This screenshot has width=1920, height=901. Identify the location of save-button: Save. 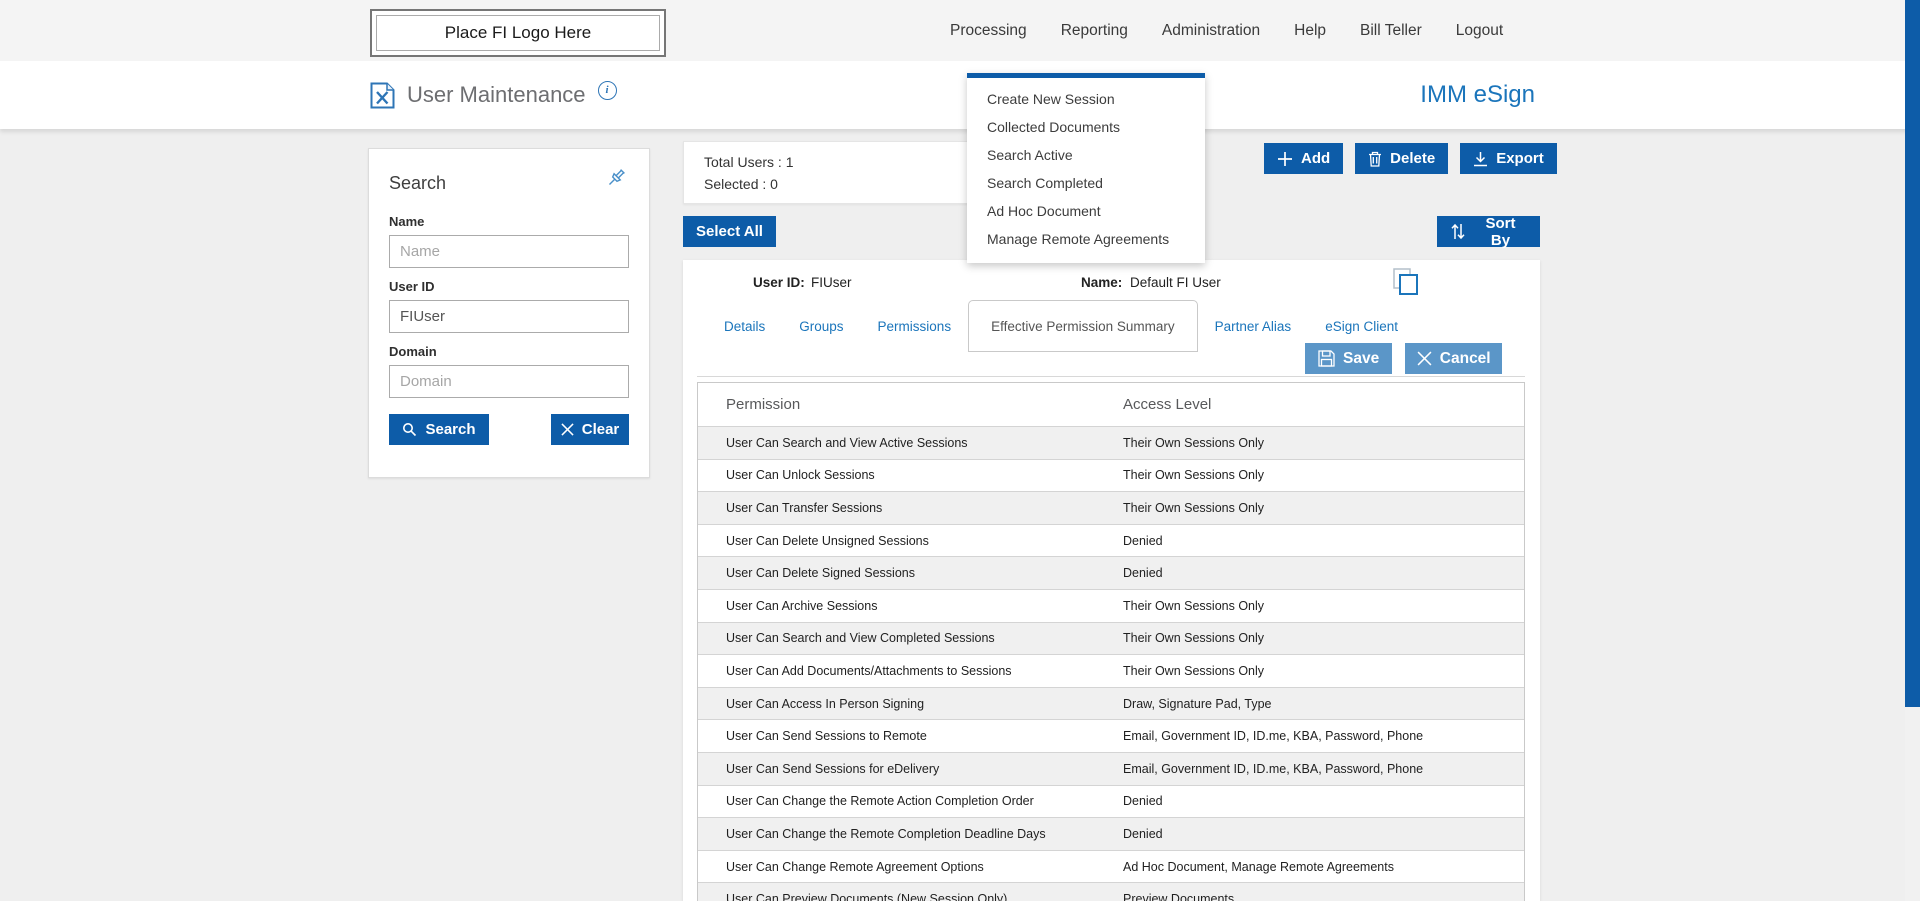
(1349, 358).